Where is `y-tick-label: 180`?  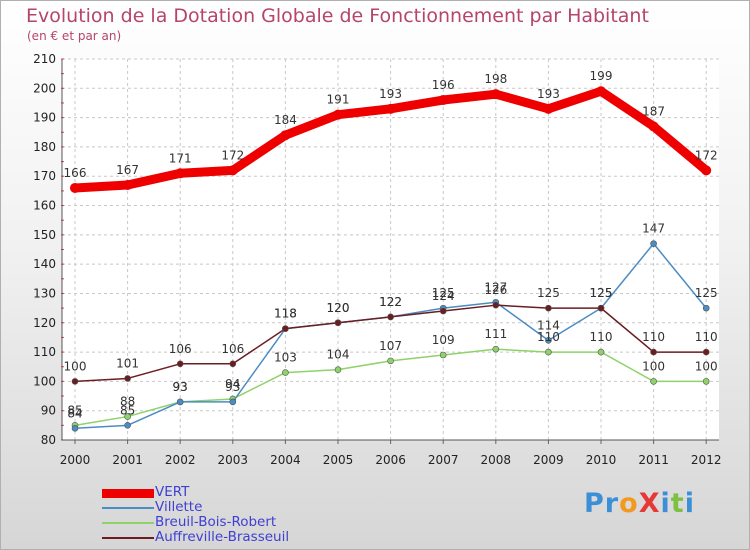
y-tick-label: 180 is located at coordinates (44, 147).